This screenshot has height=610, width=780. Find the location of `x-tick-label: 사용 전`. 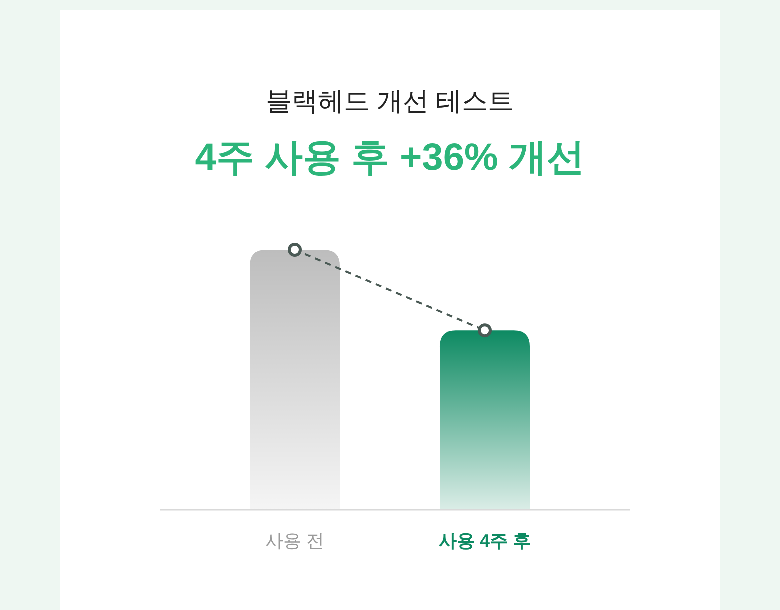

x-tick-label: 사용 전 is located at coordinates (295, 541).